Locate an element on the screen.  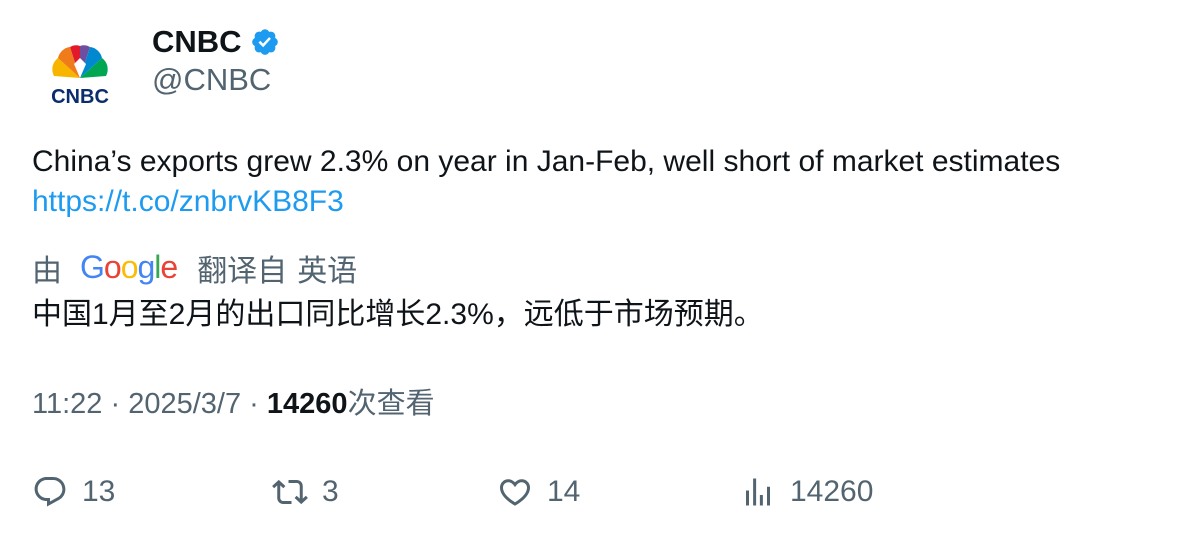
logo-text: CNBC is located at coordinates (80, 97).